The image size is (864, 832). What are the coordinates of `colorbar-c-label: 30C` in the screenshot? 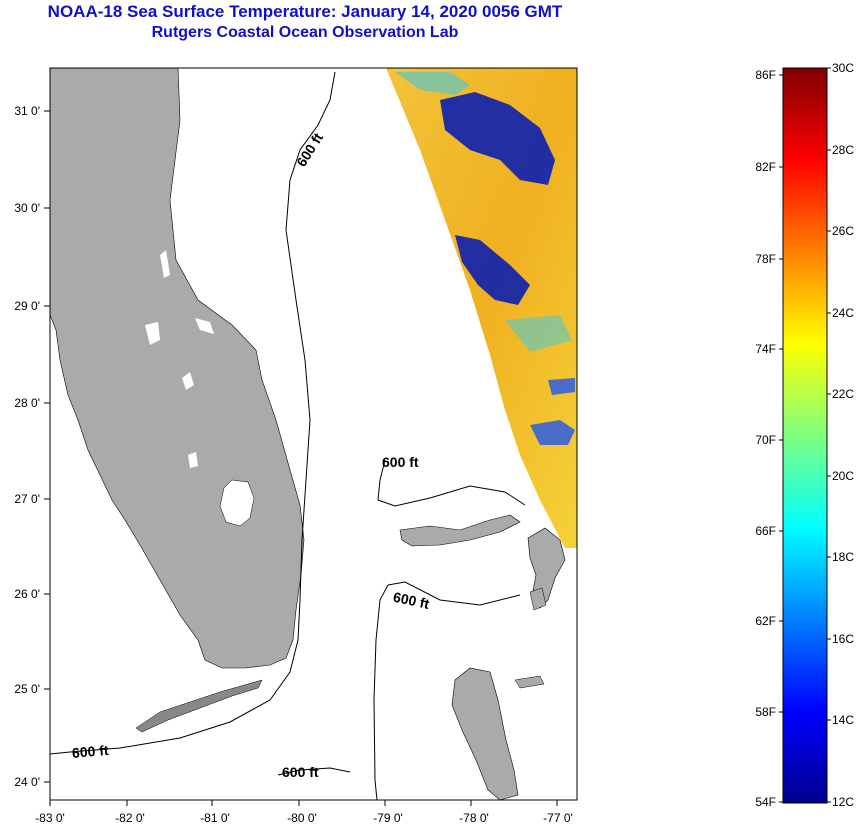 It's located at (843, 68).